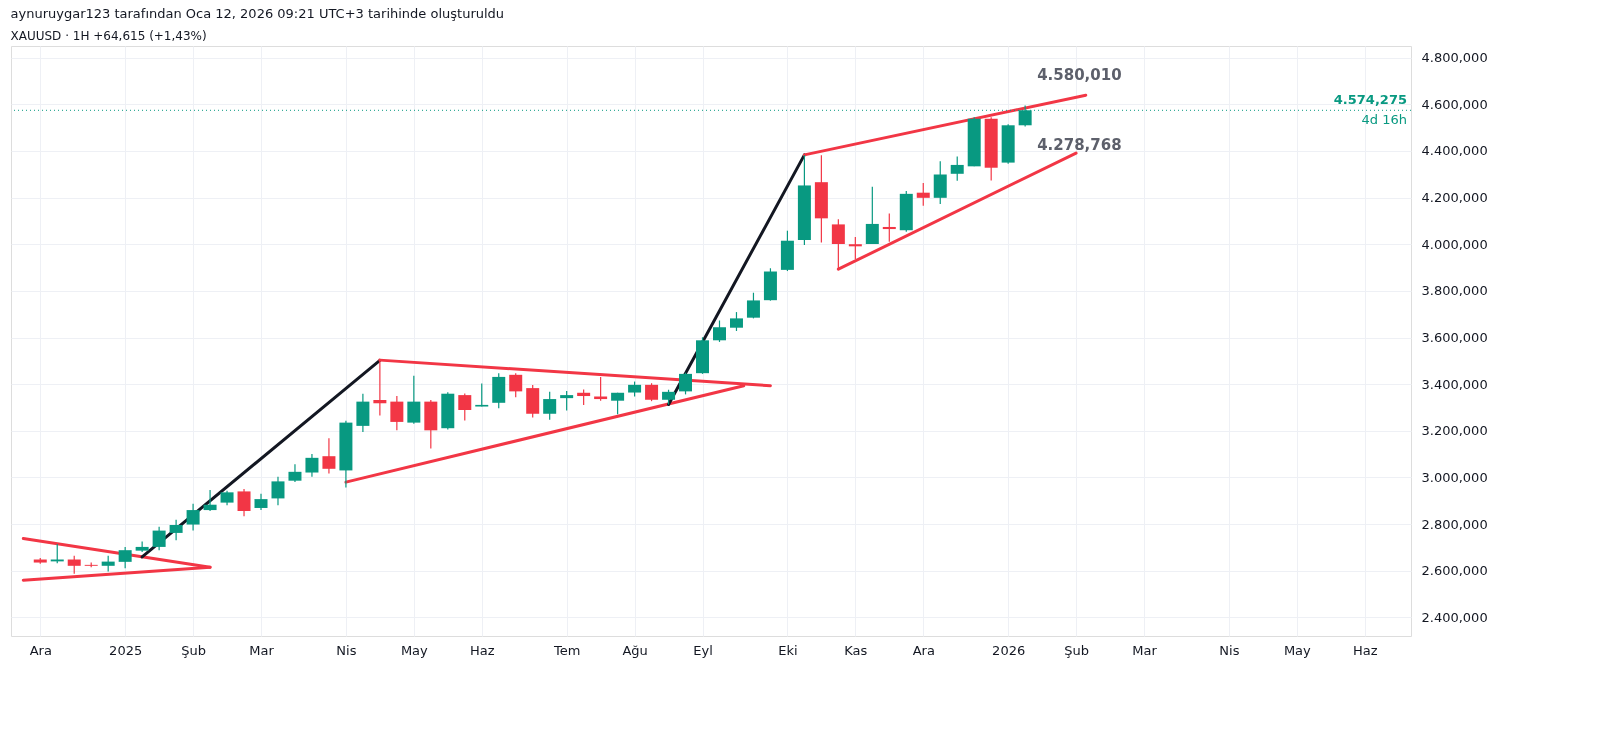  I want to click on y-tick-label: 2.400,000, so click(1454, 617).